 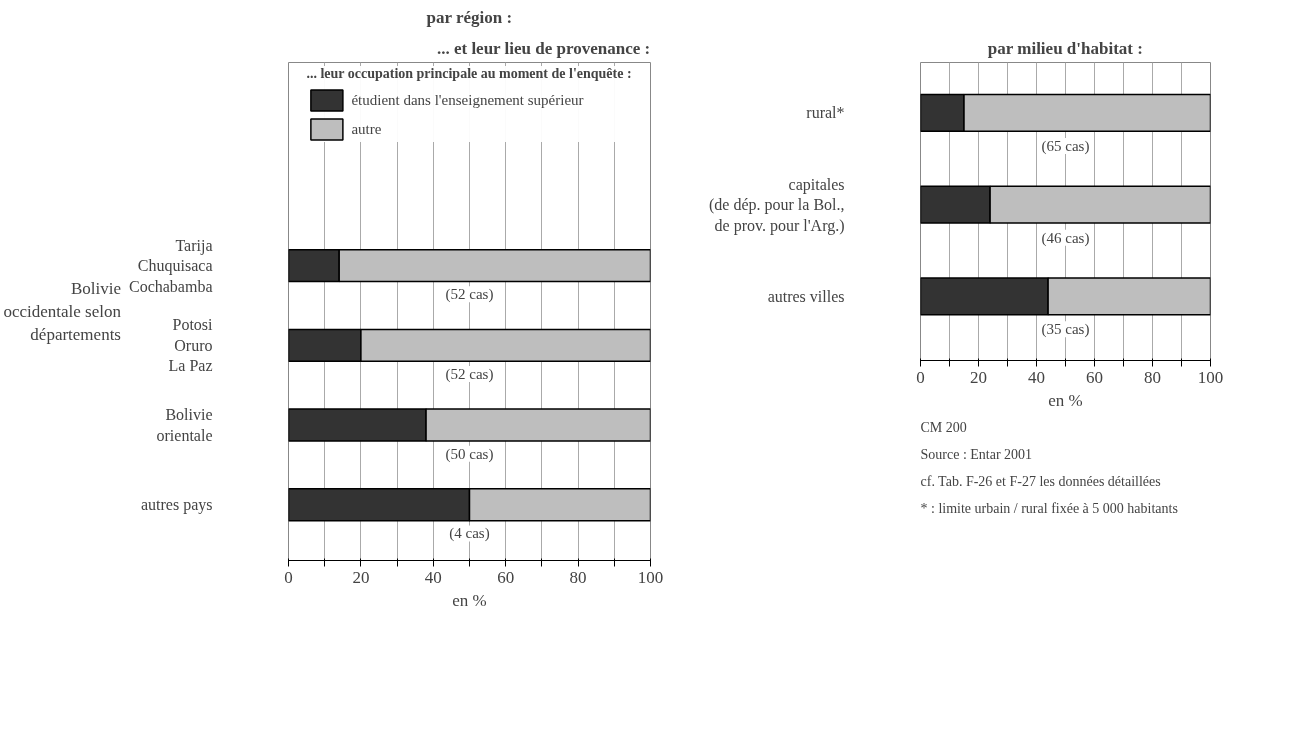 What do you see at coordinates (976, 454) in the screenshot?
I see `source-note: Source : Entar 2001` at bounding box center [976, 454].